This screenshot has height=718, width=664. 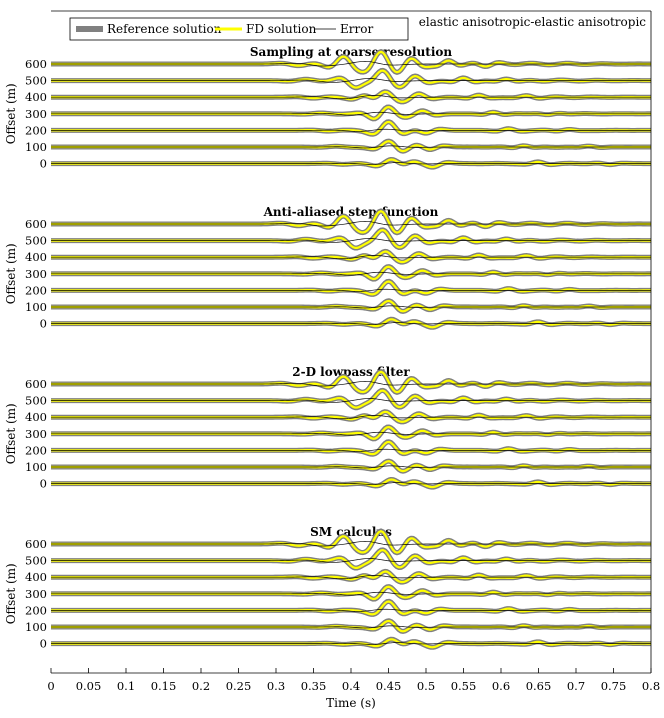 I want to click on x-tick-label: 0.55, so click(x=464, y=686).